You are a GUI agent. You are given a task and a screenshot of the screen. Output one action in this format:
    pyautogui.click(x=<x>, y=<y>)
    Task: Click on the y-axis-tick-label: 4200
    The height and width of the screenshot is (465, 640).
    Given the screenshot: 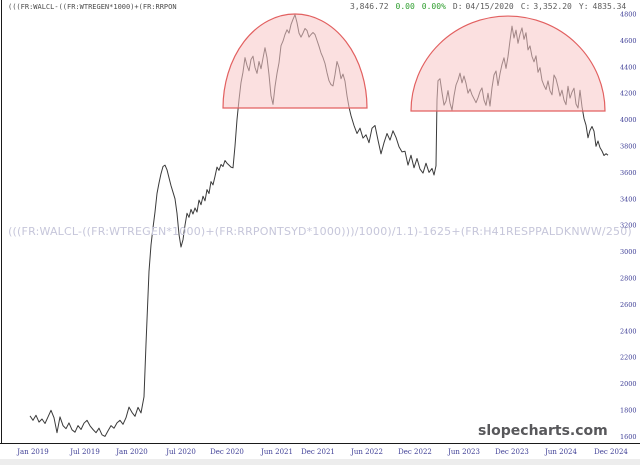 What is the action you would take?
    pyautogui.click(x=628, y=94)
    